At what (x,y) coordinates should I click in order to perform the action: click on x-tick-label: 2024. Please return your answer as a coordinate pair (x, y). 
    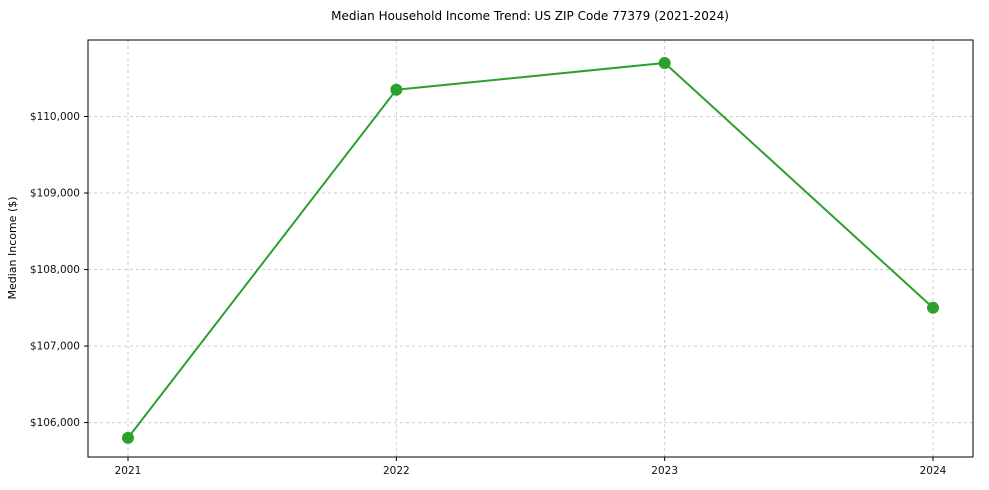
    Looking at the image, I should click on (933, 471).